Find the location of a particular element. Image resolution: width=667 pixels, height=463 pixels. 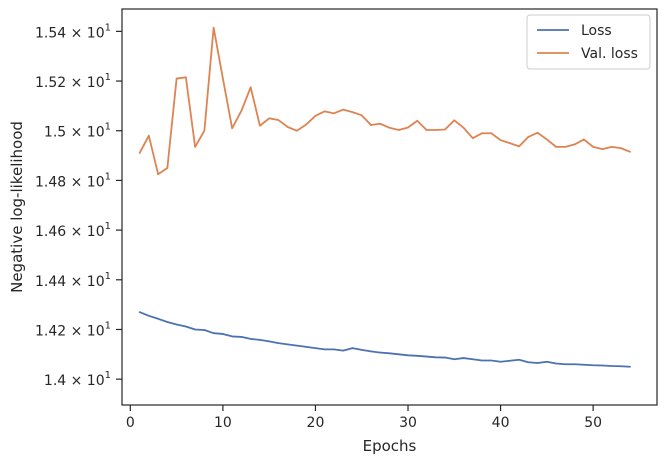

y-tick-label-14.2: 1.42 × 10¹ is located at coordinates (73, 329).